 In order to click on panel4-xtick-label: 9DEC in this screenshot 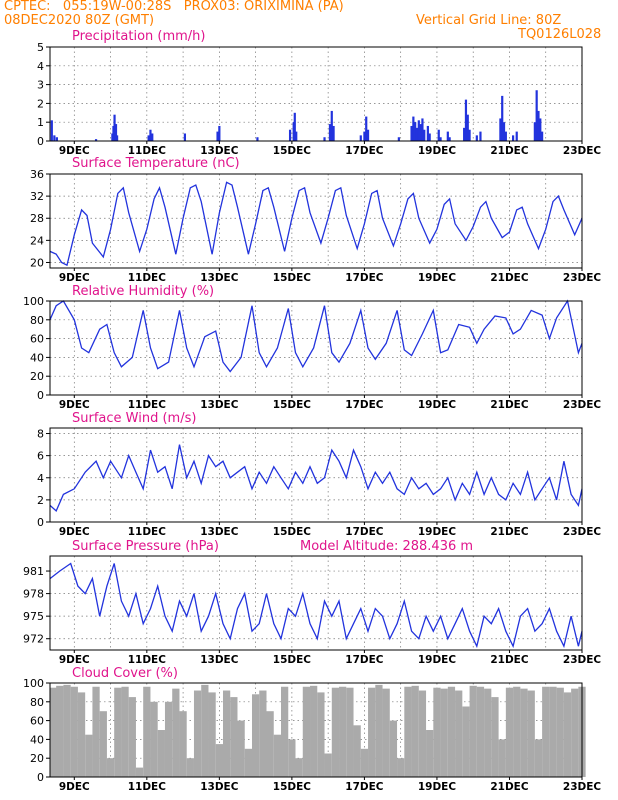, I will do `click(74, 660)`.